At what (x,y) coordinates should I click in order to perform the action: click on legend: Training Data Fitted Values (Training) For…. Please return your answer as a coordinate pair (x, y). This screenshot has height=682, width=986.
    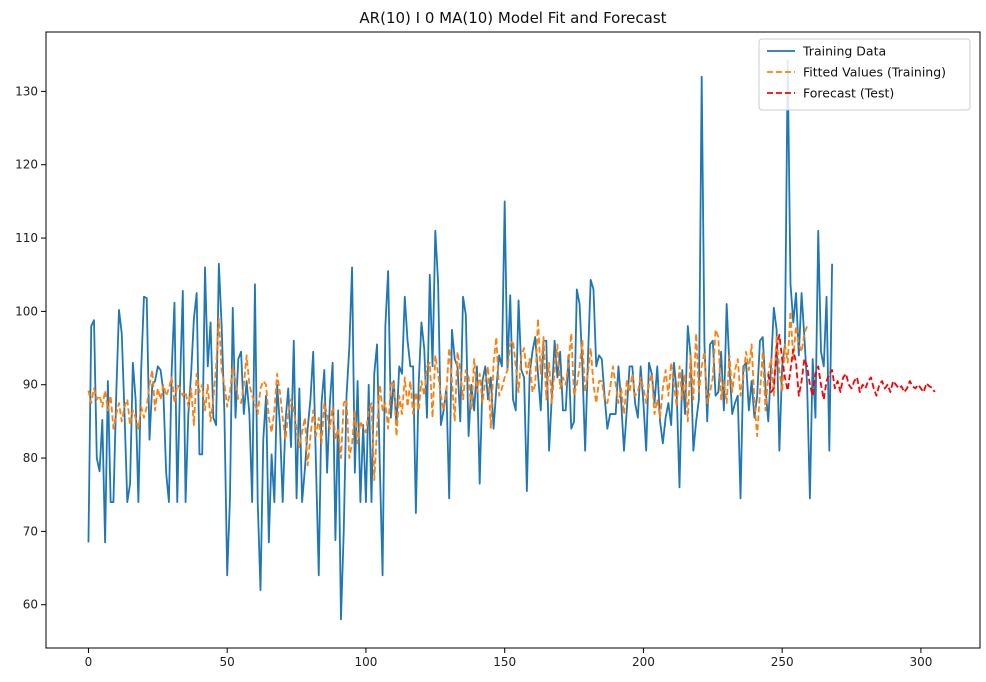
    Looking at the image, I should click on (864, 74).